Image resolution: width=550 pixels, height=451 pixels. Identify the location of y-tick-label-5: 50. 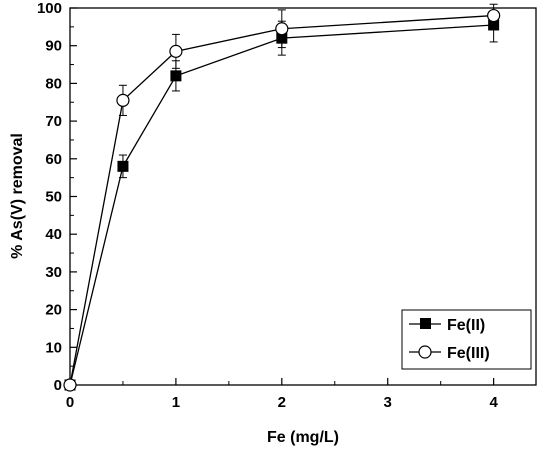
(53, 197).